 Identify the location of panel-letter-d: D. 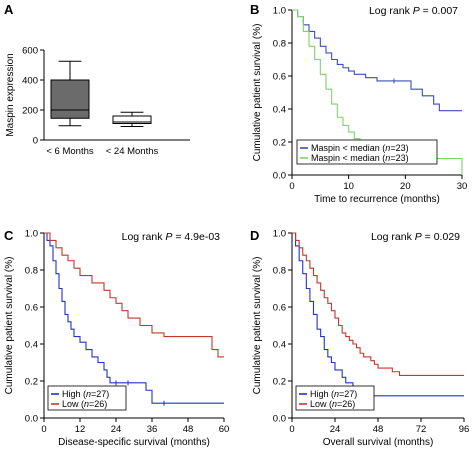
(254, 235).